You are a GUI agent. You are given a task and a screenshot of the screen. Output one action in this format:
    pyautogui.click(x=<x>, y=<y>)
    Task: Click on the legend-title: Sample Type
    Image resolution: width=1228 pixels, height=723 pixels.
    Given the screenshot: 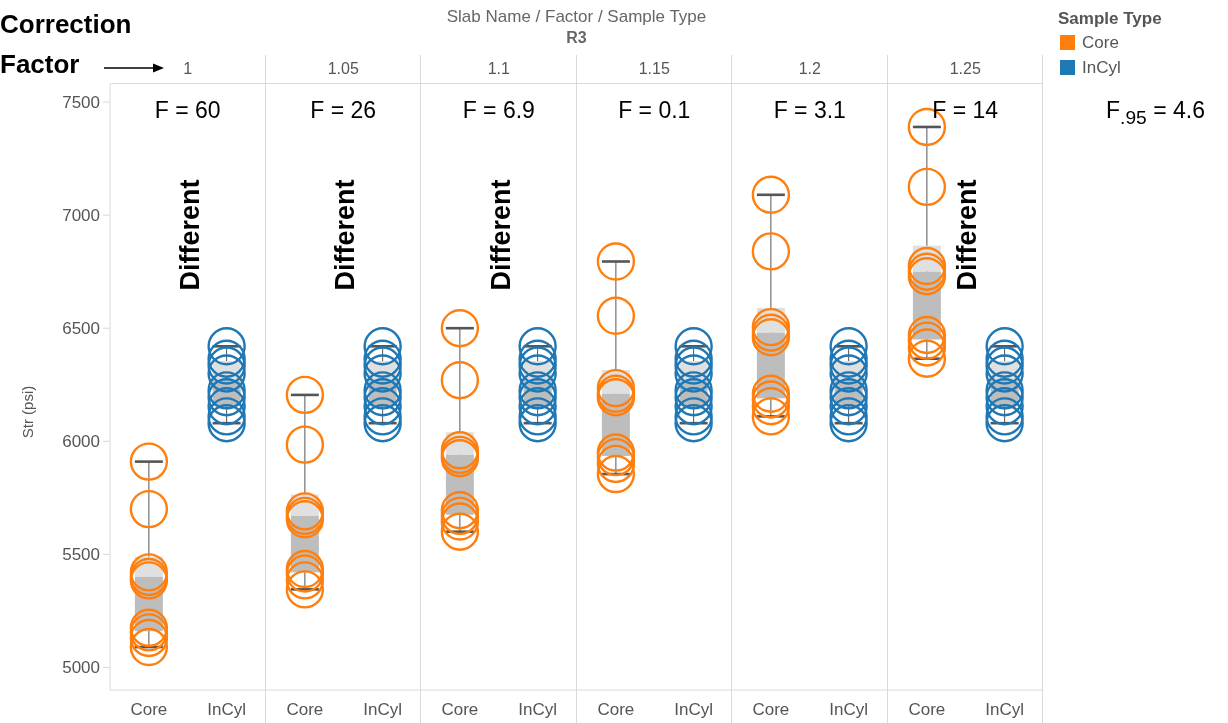 What is the action you would take?
    pyautogui.click(x=1110, y=19)
    